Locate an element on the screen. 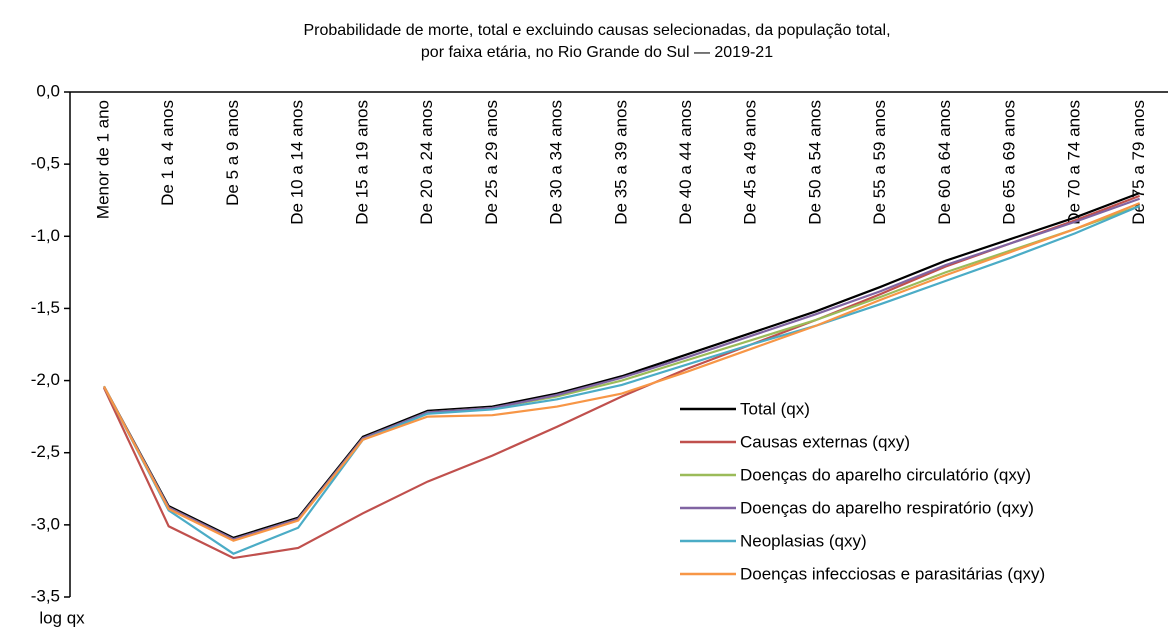  x-tick-label: De 55 a 59 anos is located at coordinates (879, 162).